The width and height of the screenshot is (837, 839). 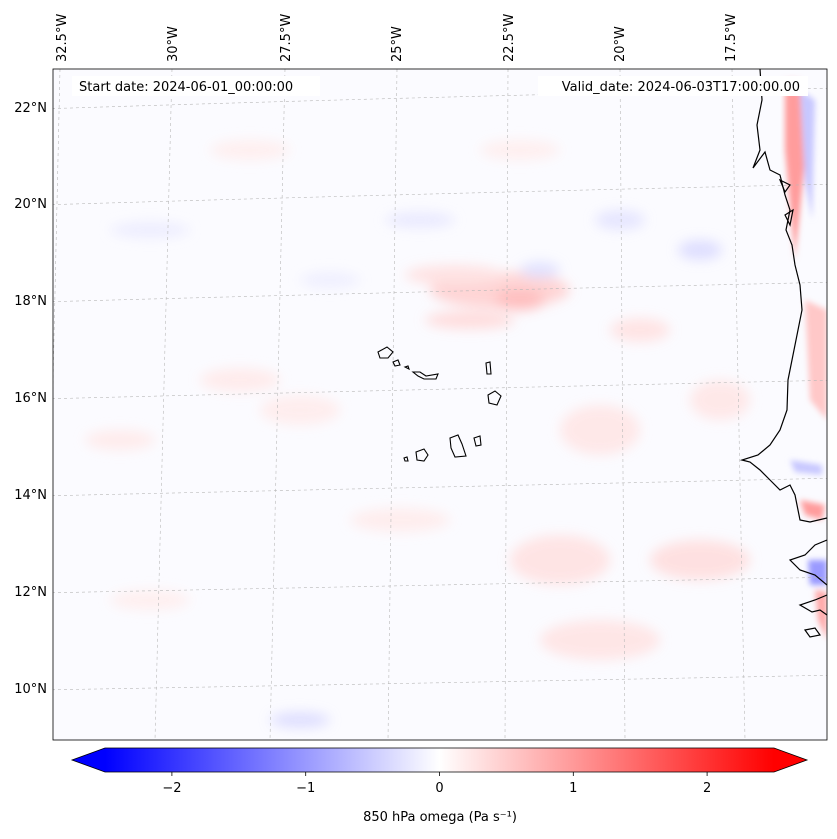 What do you see at coordinates (171, 788) in the screenshot?
I see `colorbar-tick-label: −2` at bounding box center [171, 788].